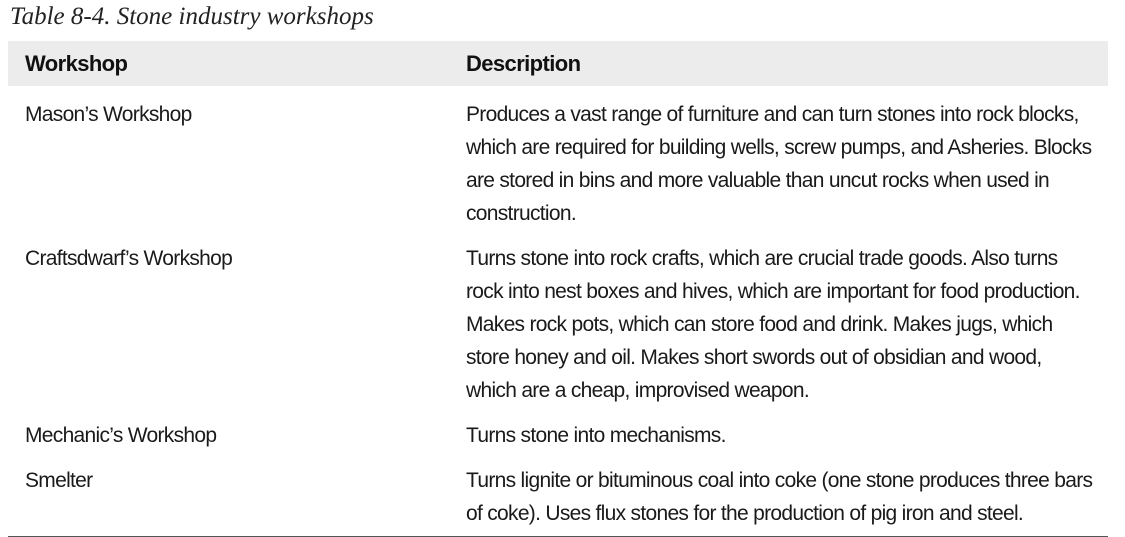 Image resolution: width=1125 pixels, height=537 pixels. I want to click on workshop-cell: Craftsdwarf’s Workshop, so click(129, 258).